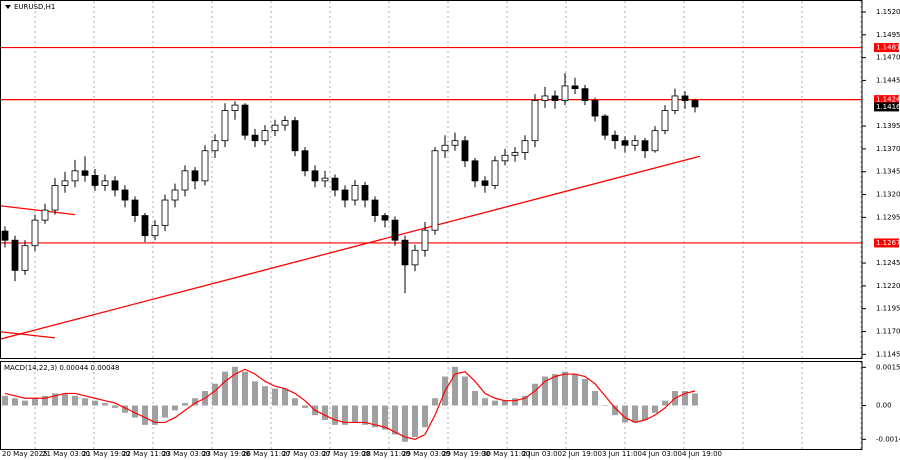 The height and width of the screenshot is (460, 900). I want to click on x-tick-label: 29 May 03:00, so click(426, 454).